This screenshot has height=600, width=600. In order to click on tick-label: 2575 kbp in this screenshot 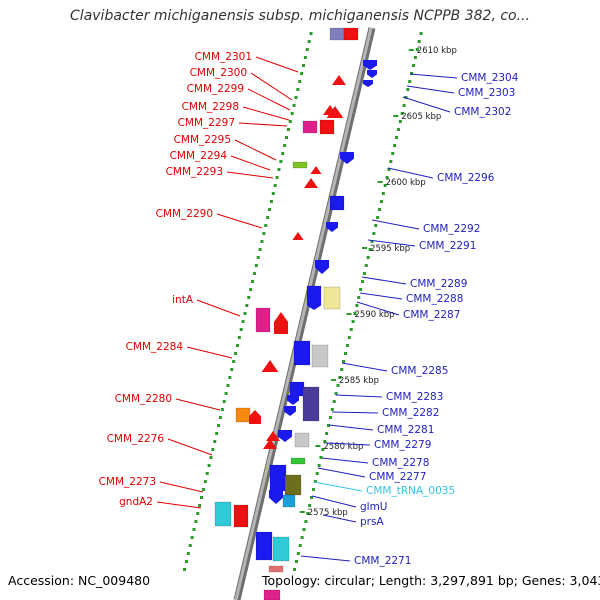, I will do `click(328, 513)`.